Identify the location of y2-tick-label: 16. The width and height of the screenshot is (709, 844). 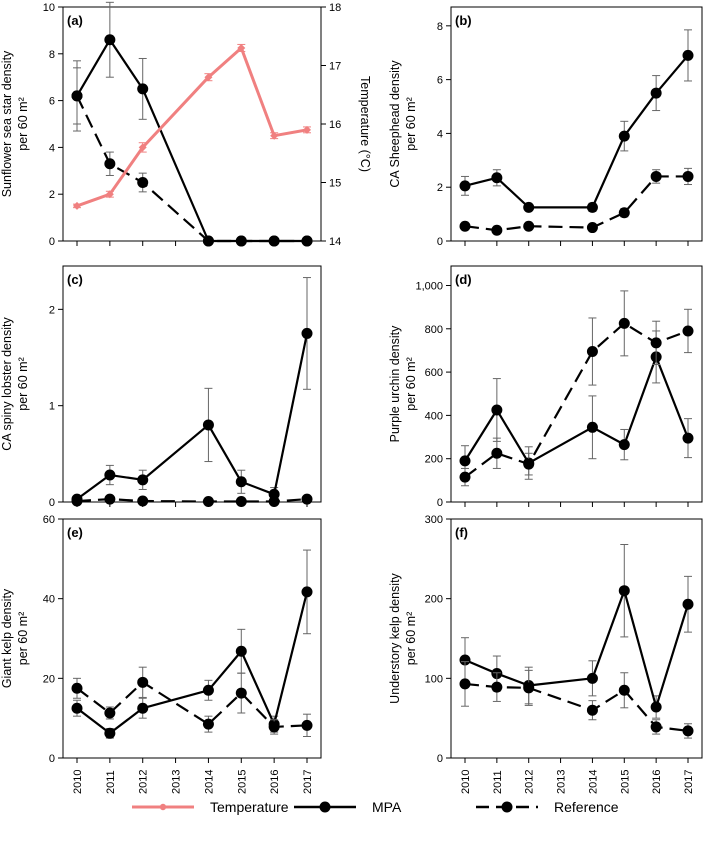
(335, 125).